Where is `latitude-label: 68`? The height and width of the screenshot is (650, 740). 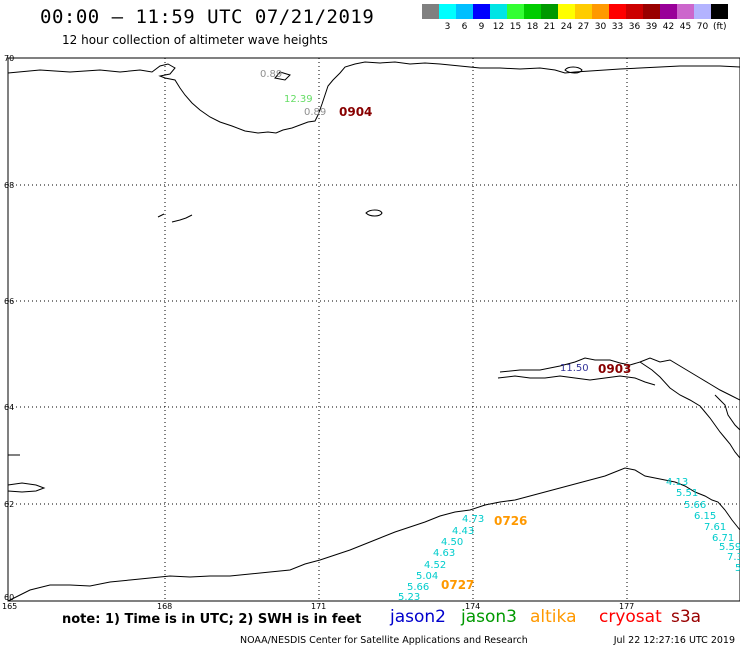 latitude-label: 68 is located at coordinates (9, 185).